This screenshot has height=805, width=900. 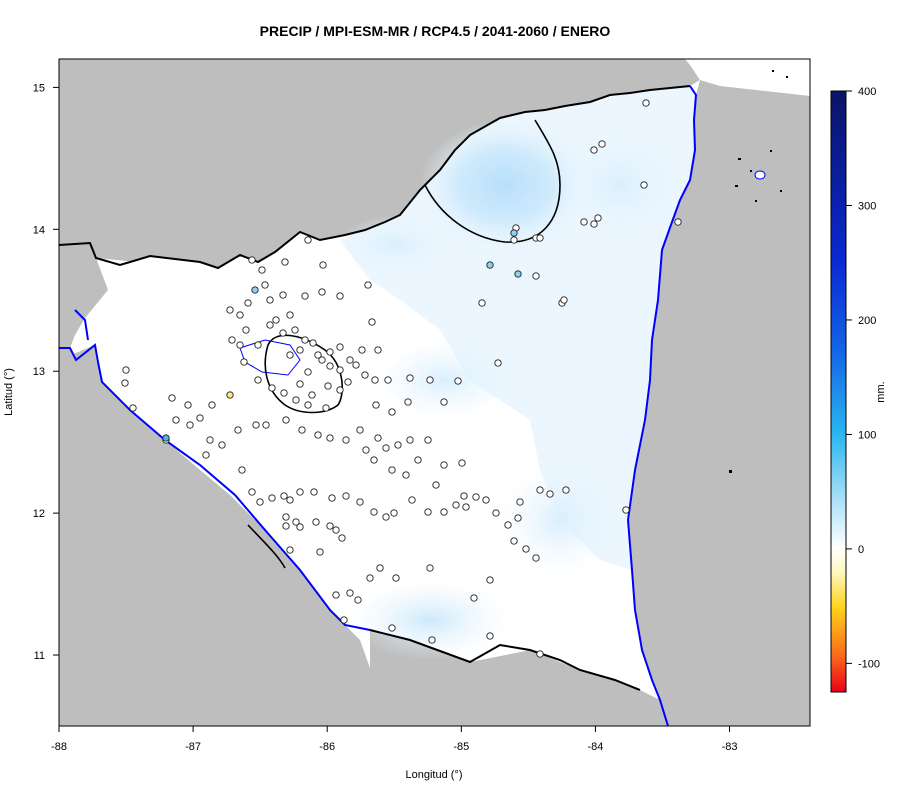 I want to click on x-tick-label: -88, so click(x=59, y=747).